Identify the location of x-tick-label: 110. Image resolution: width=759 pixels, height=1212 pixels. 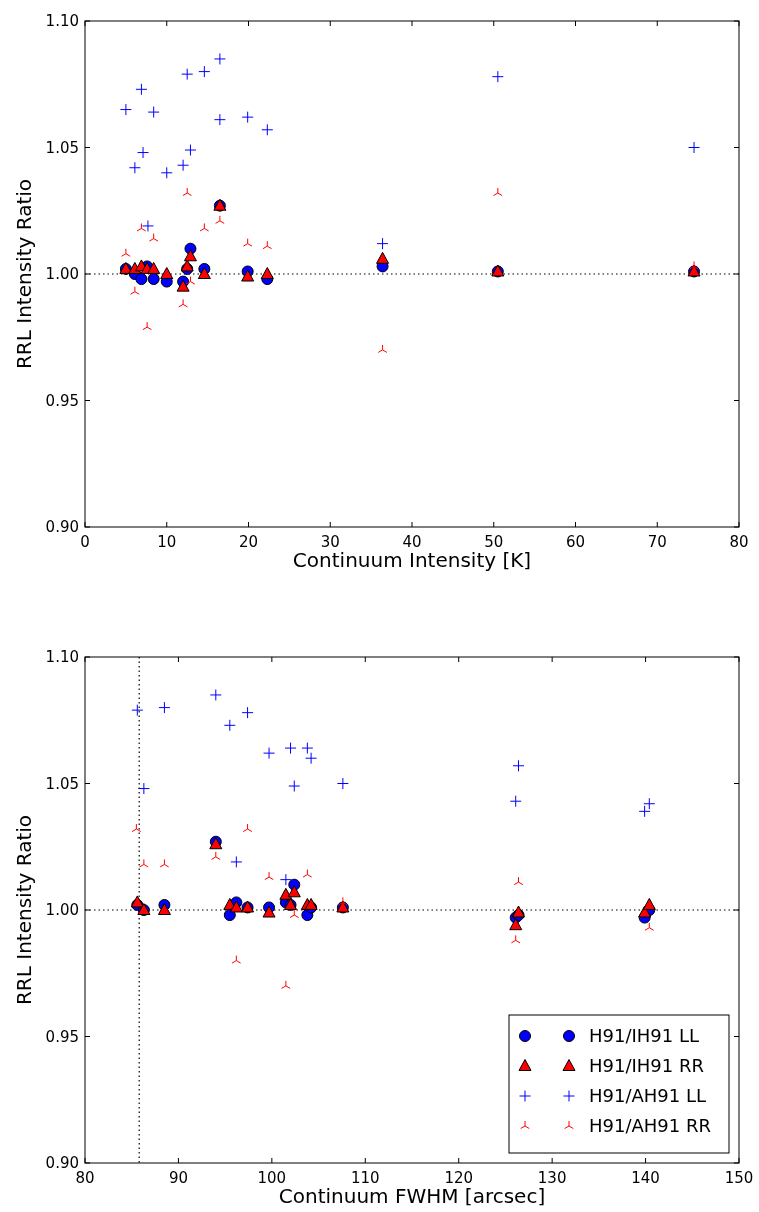
(365, 1178).